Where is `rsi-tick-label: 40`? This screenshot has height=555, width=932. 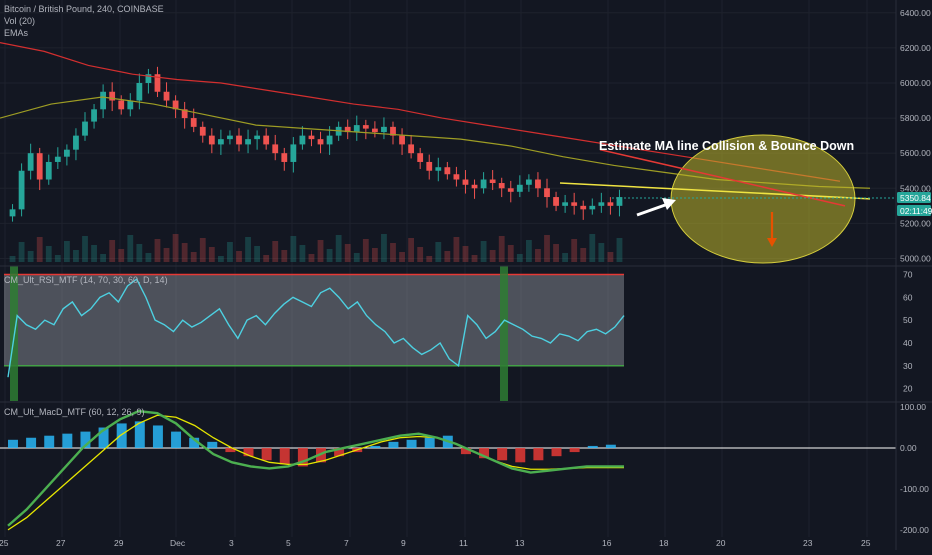 rsi-tick-label: 40 is located at coordinates (908, 343).